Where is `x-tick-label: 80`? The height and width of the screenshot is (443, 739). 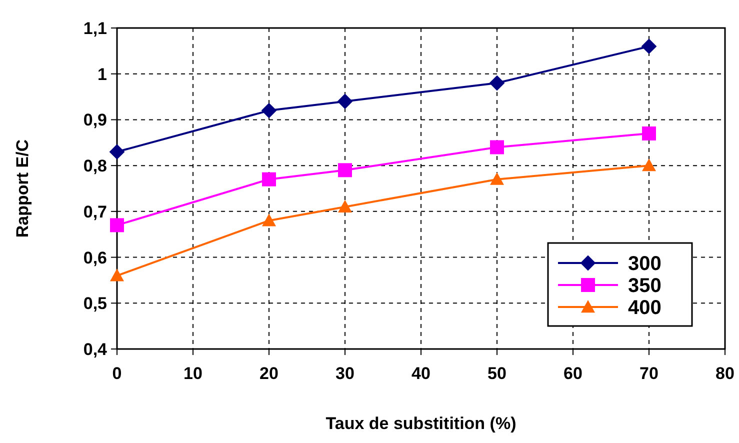 x-tick-label: 80 is located at coordinates (725, 373).